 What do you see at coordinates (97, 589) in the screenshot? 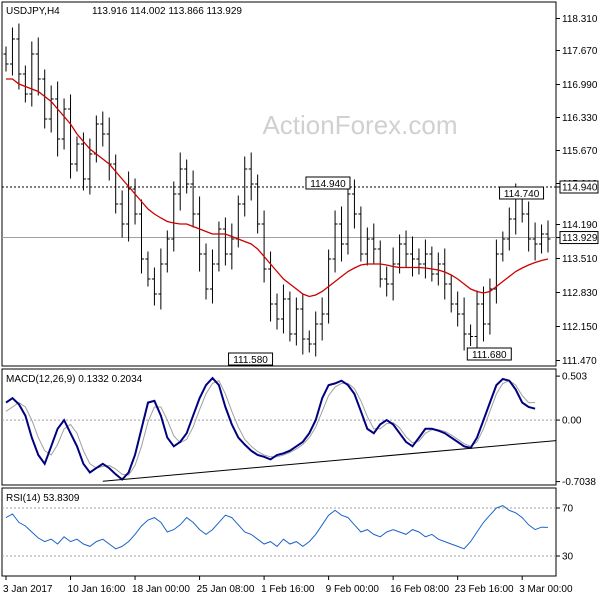
I see `time-axis-label: 10 Jan 16:00` at bounding box center [97, 589].